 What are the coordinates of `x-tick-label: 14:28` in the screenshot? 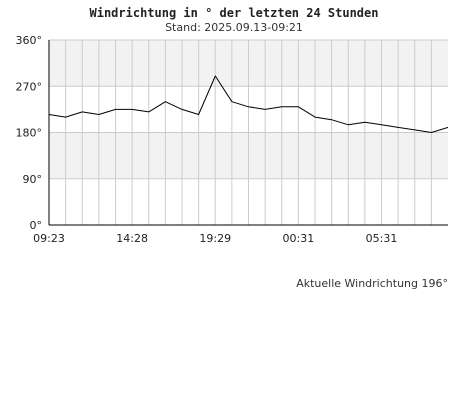 It's located at (132, 238).